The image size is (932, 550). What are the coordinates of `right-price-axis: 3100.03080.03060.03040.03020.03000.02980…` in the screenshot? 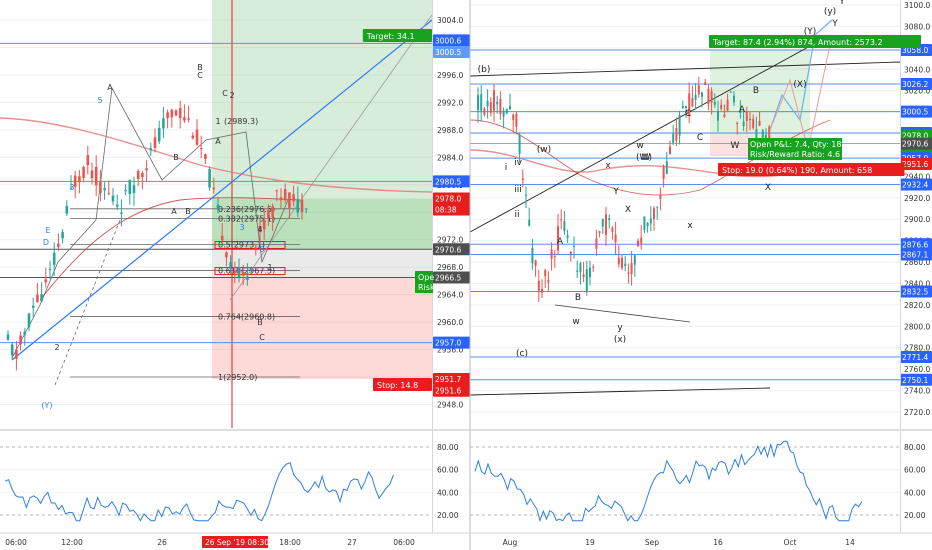 It's located at (916, 260).